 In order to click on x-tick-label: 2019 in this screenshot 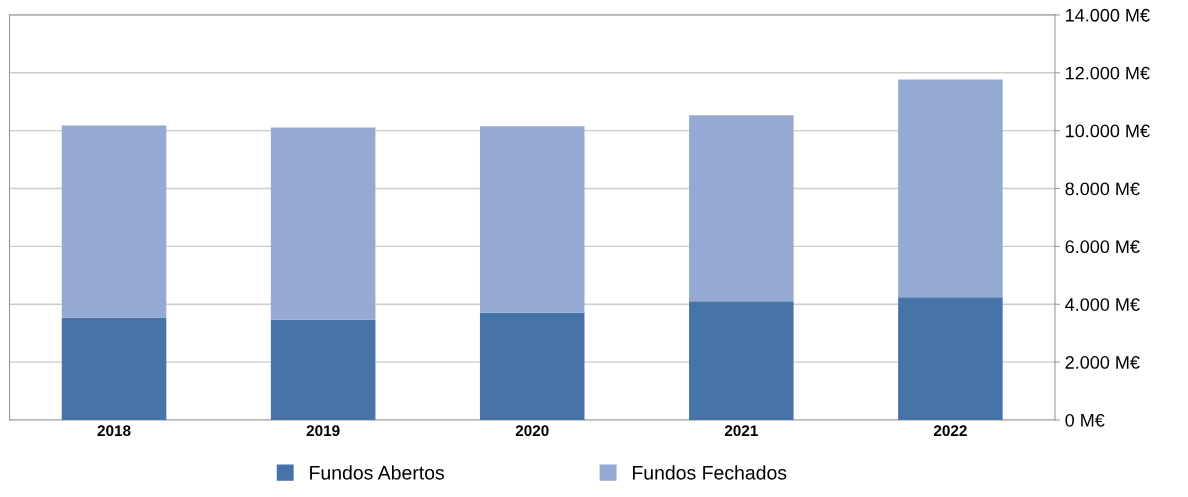, I will do `click(323, 431)`.